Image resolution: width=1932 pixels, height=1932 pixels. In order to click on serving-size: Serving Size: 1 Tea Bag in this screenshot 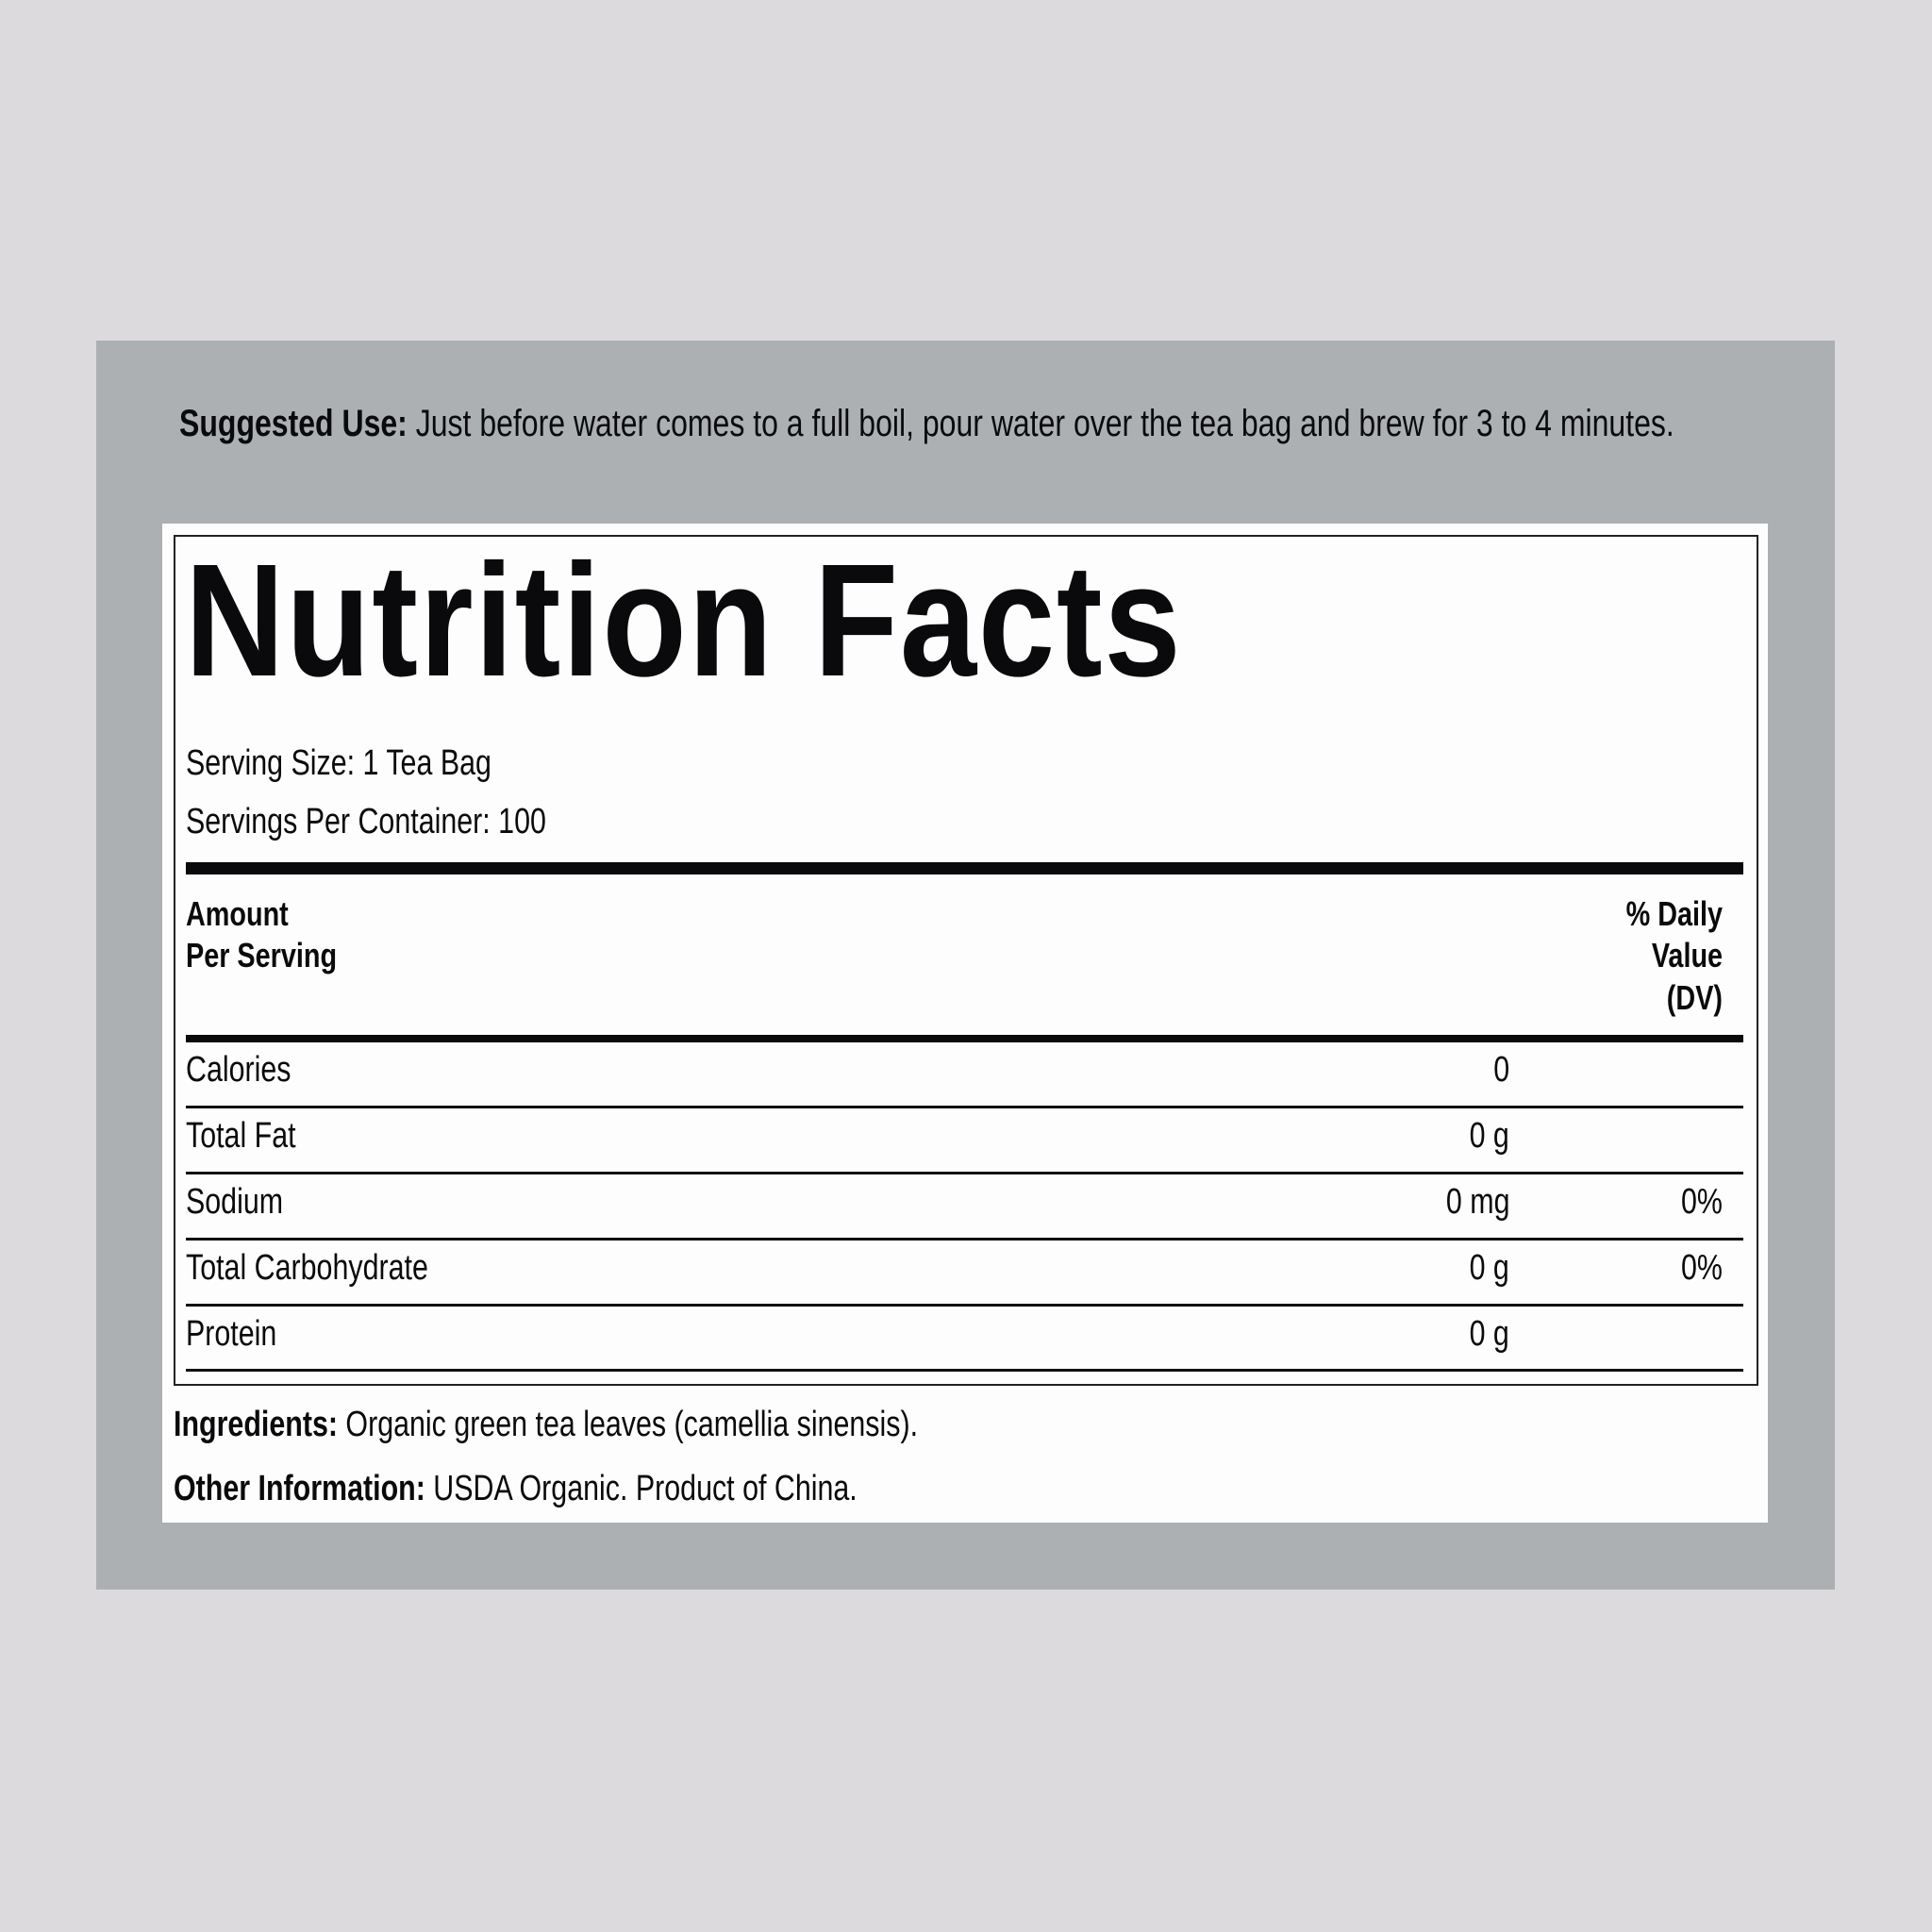, I will do `click(339, 763)`.